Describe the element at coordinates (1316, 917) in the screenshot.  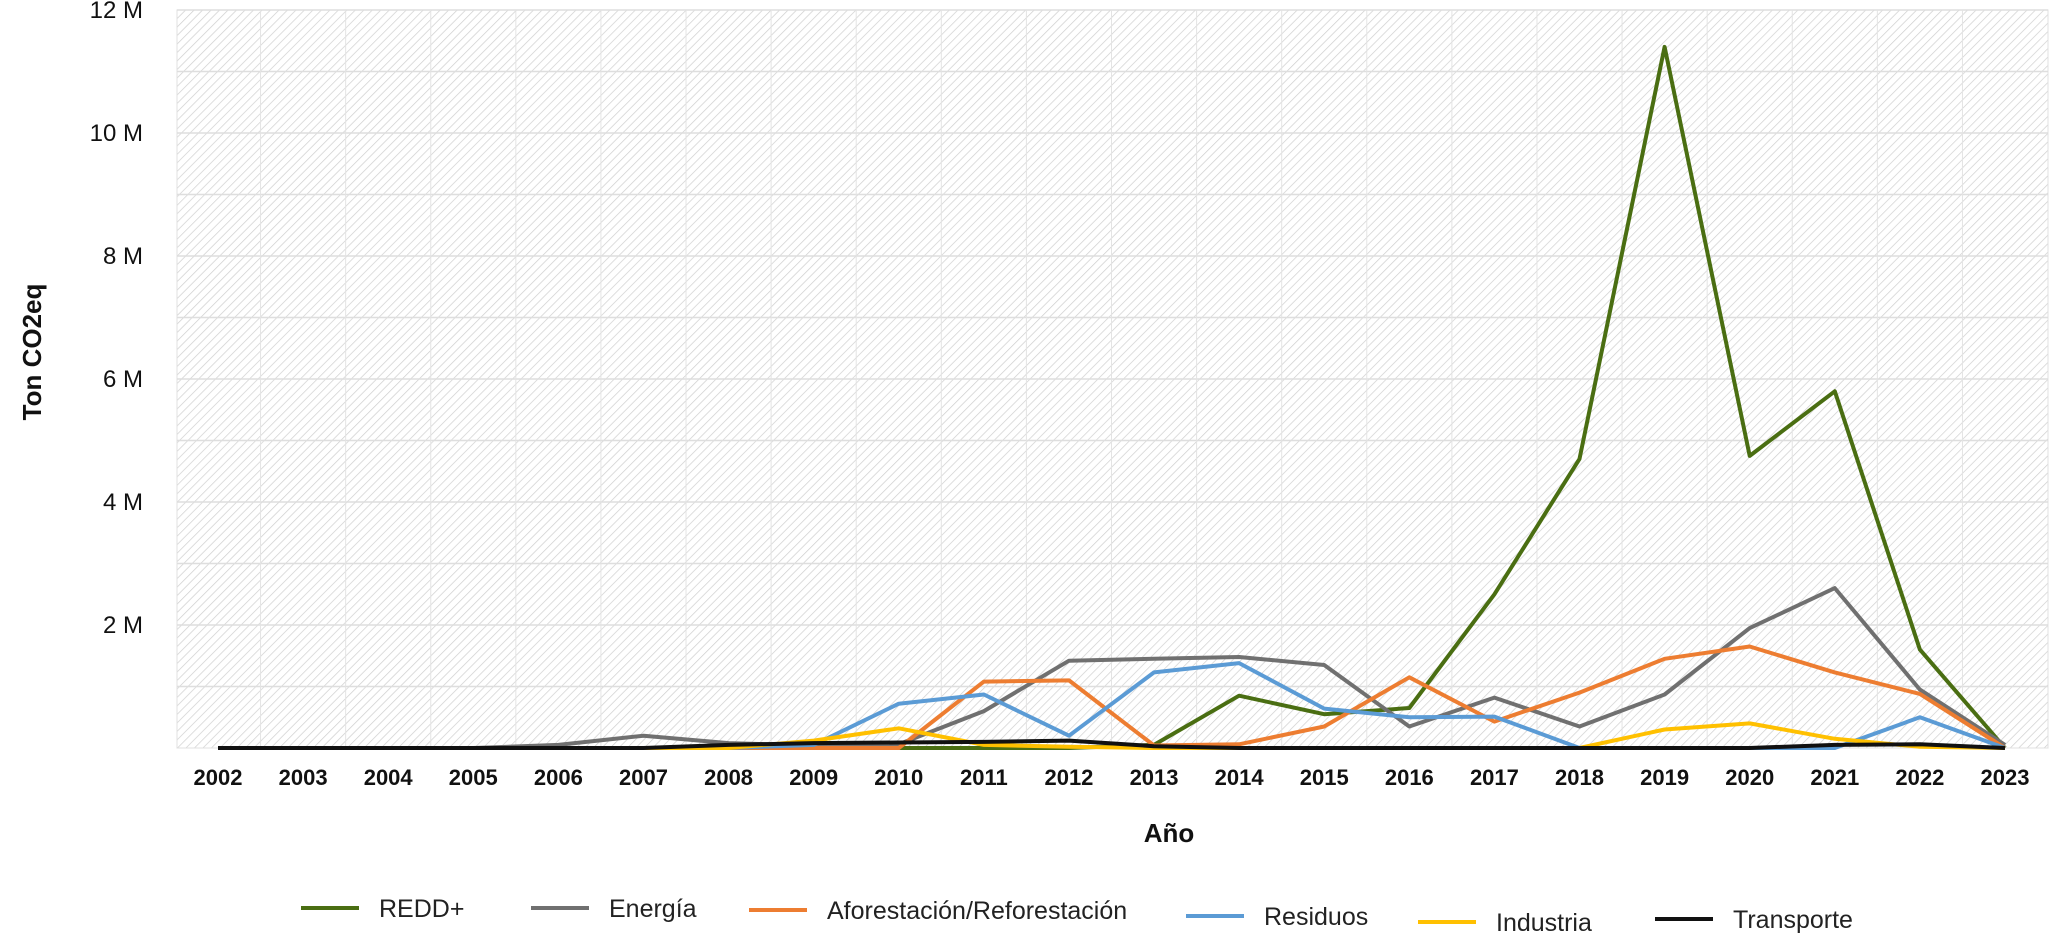
I see `legend-label: Residuos` at that location.